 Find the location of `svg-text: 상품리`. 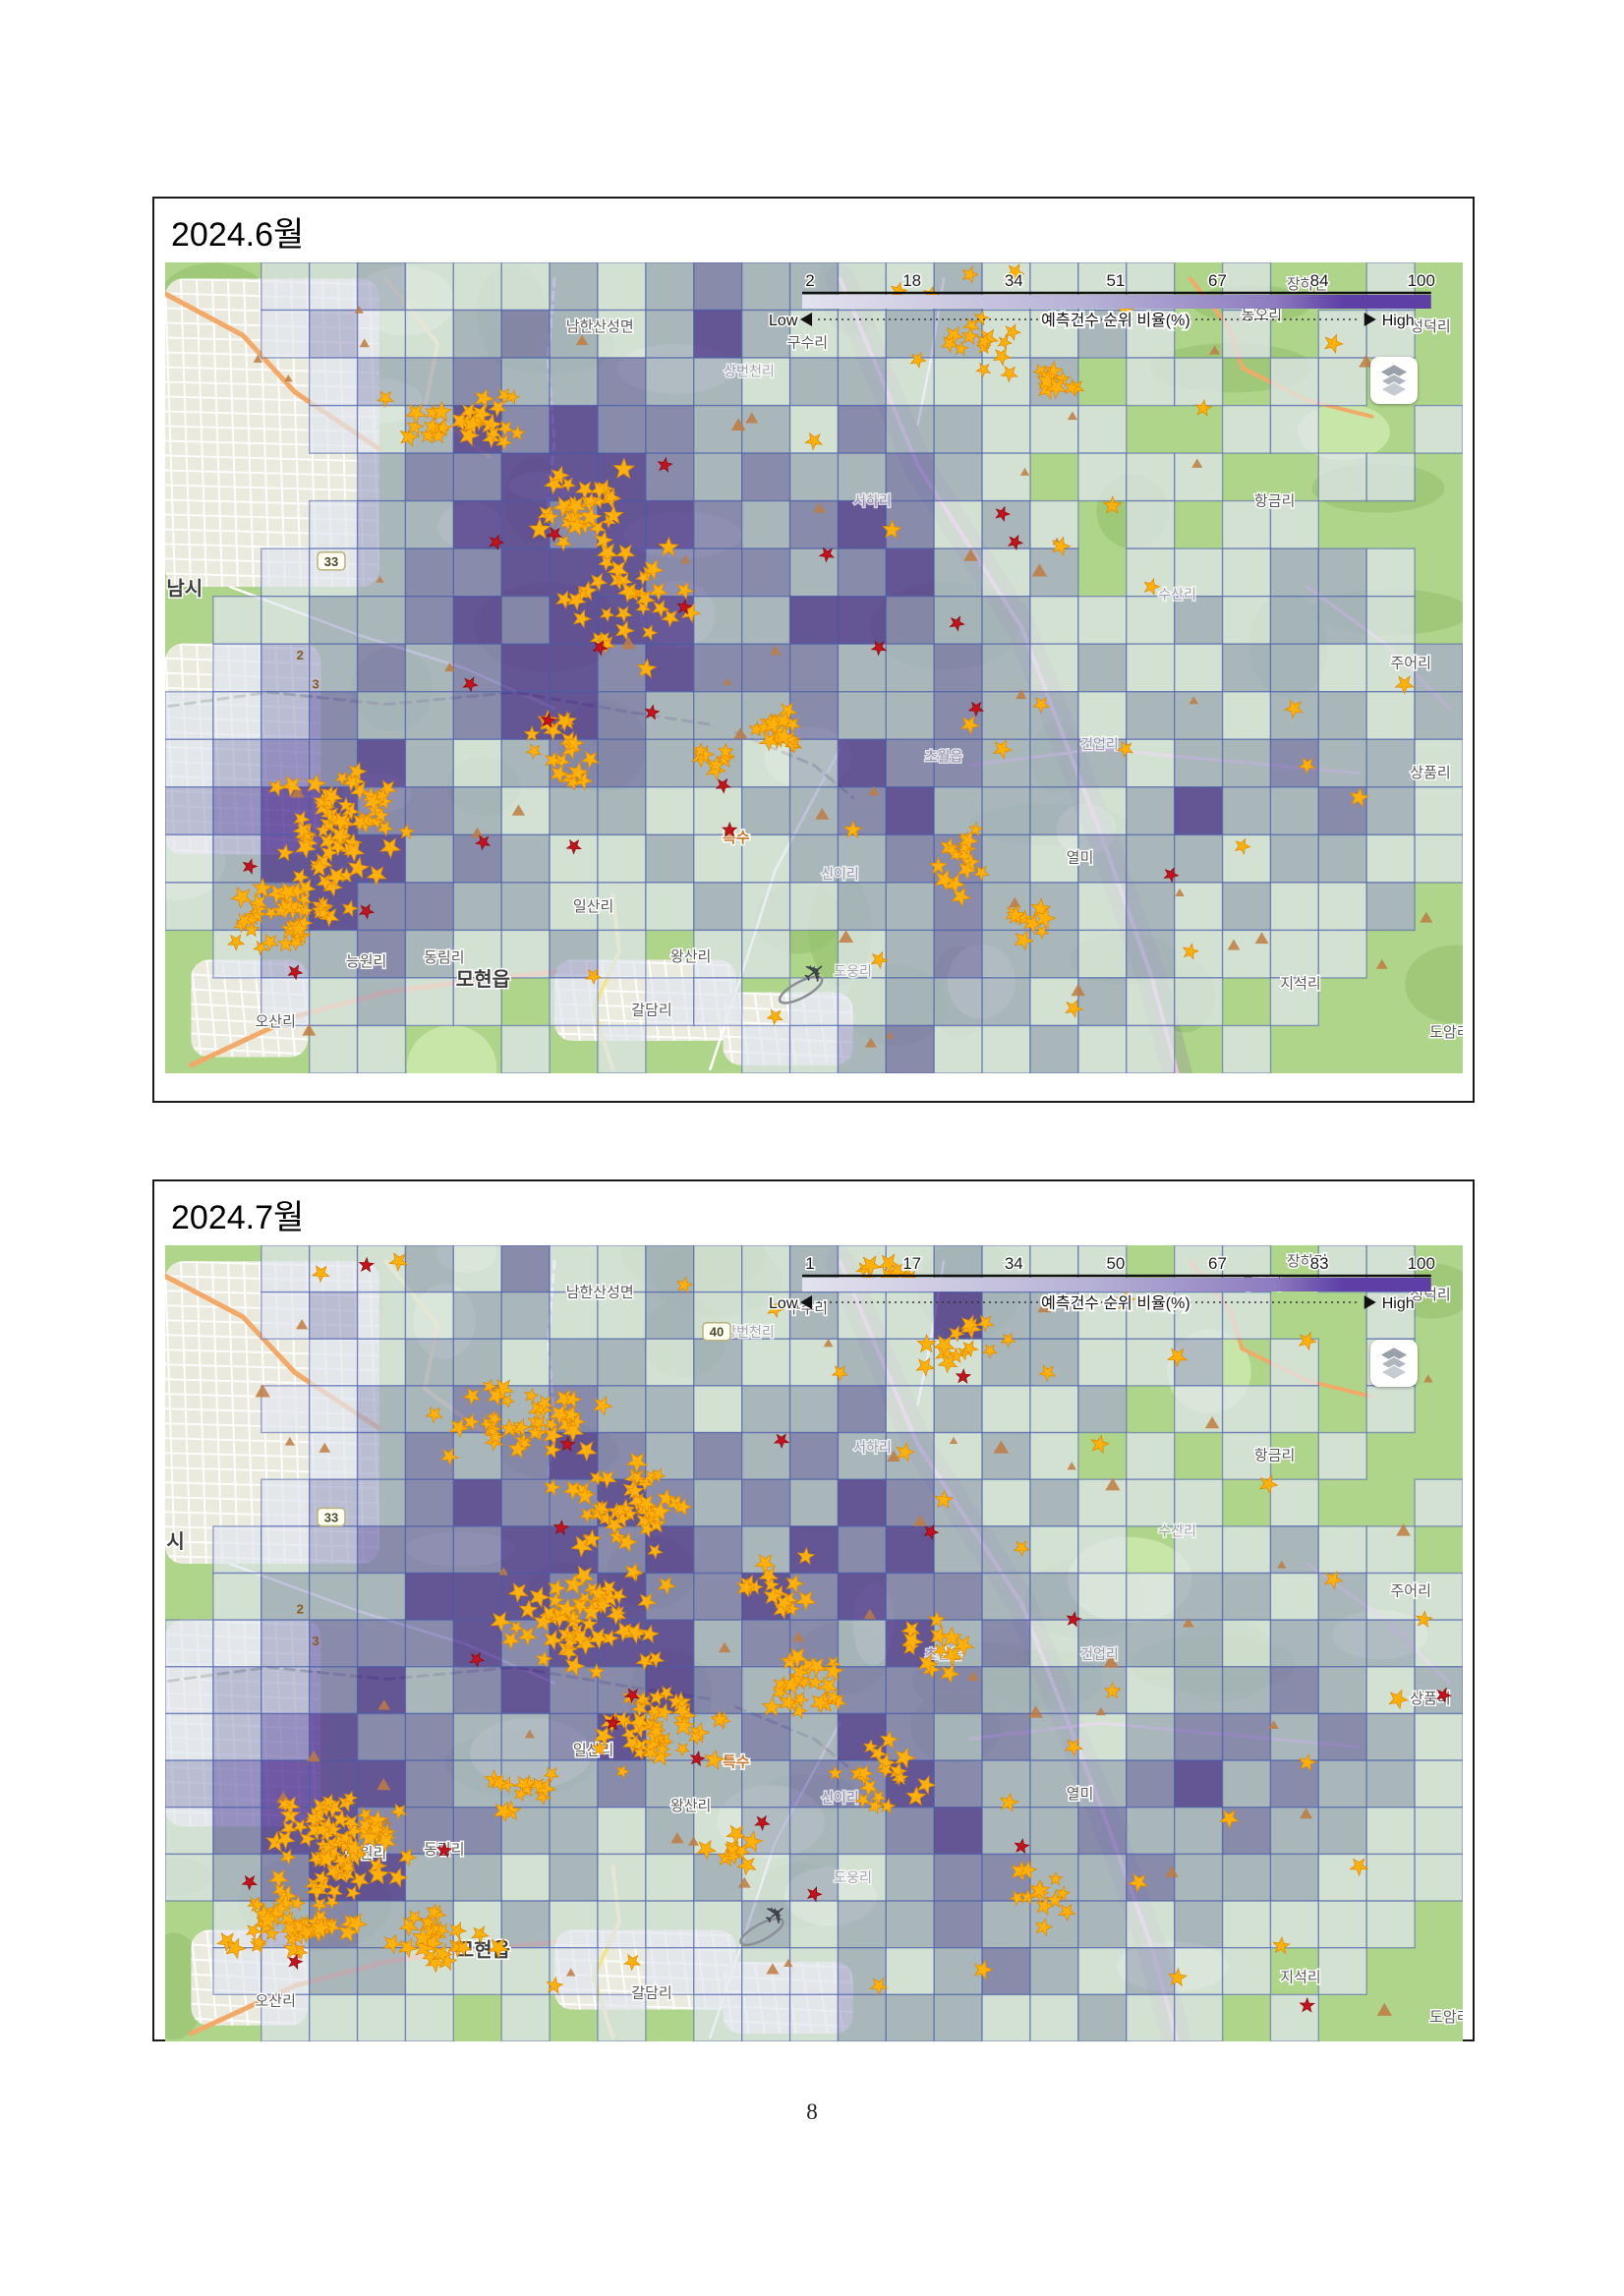

svg-text: 상품리 is located at coordinates (1430, 773).